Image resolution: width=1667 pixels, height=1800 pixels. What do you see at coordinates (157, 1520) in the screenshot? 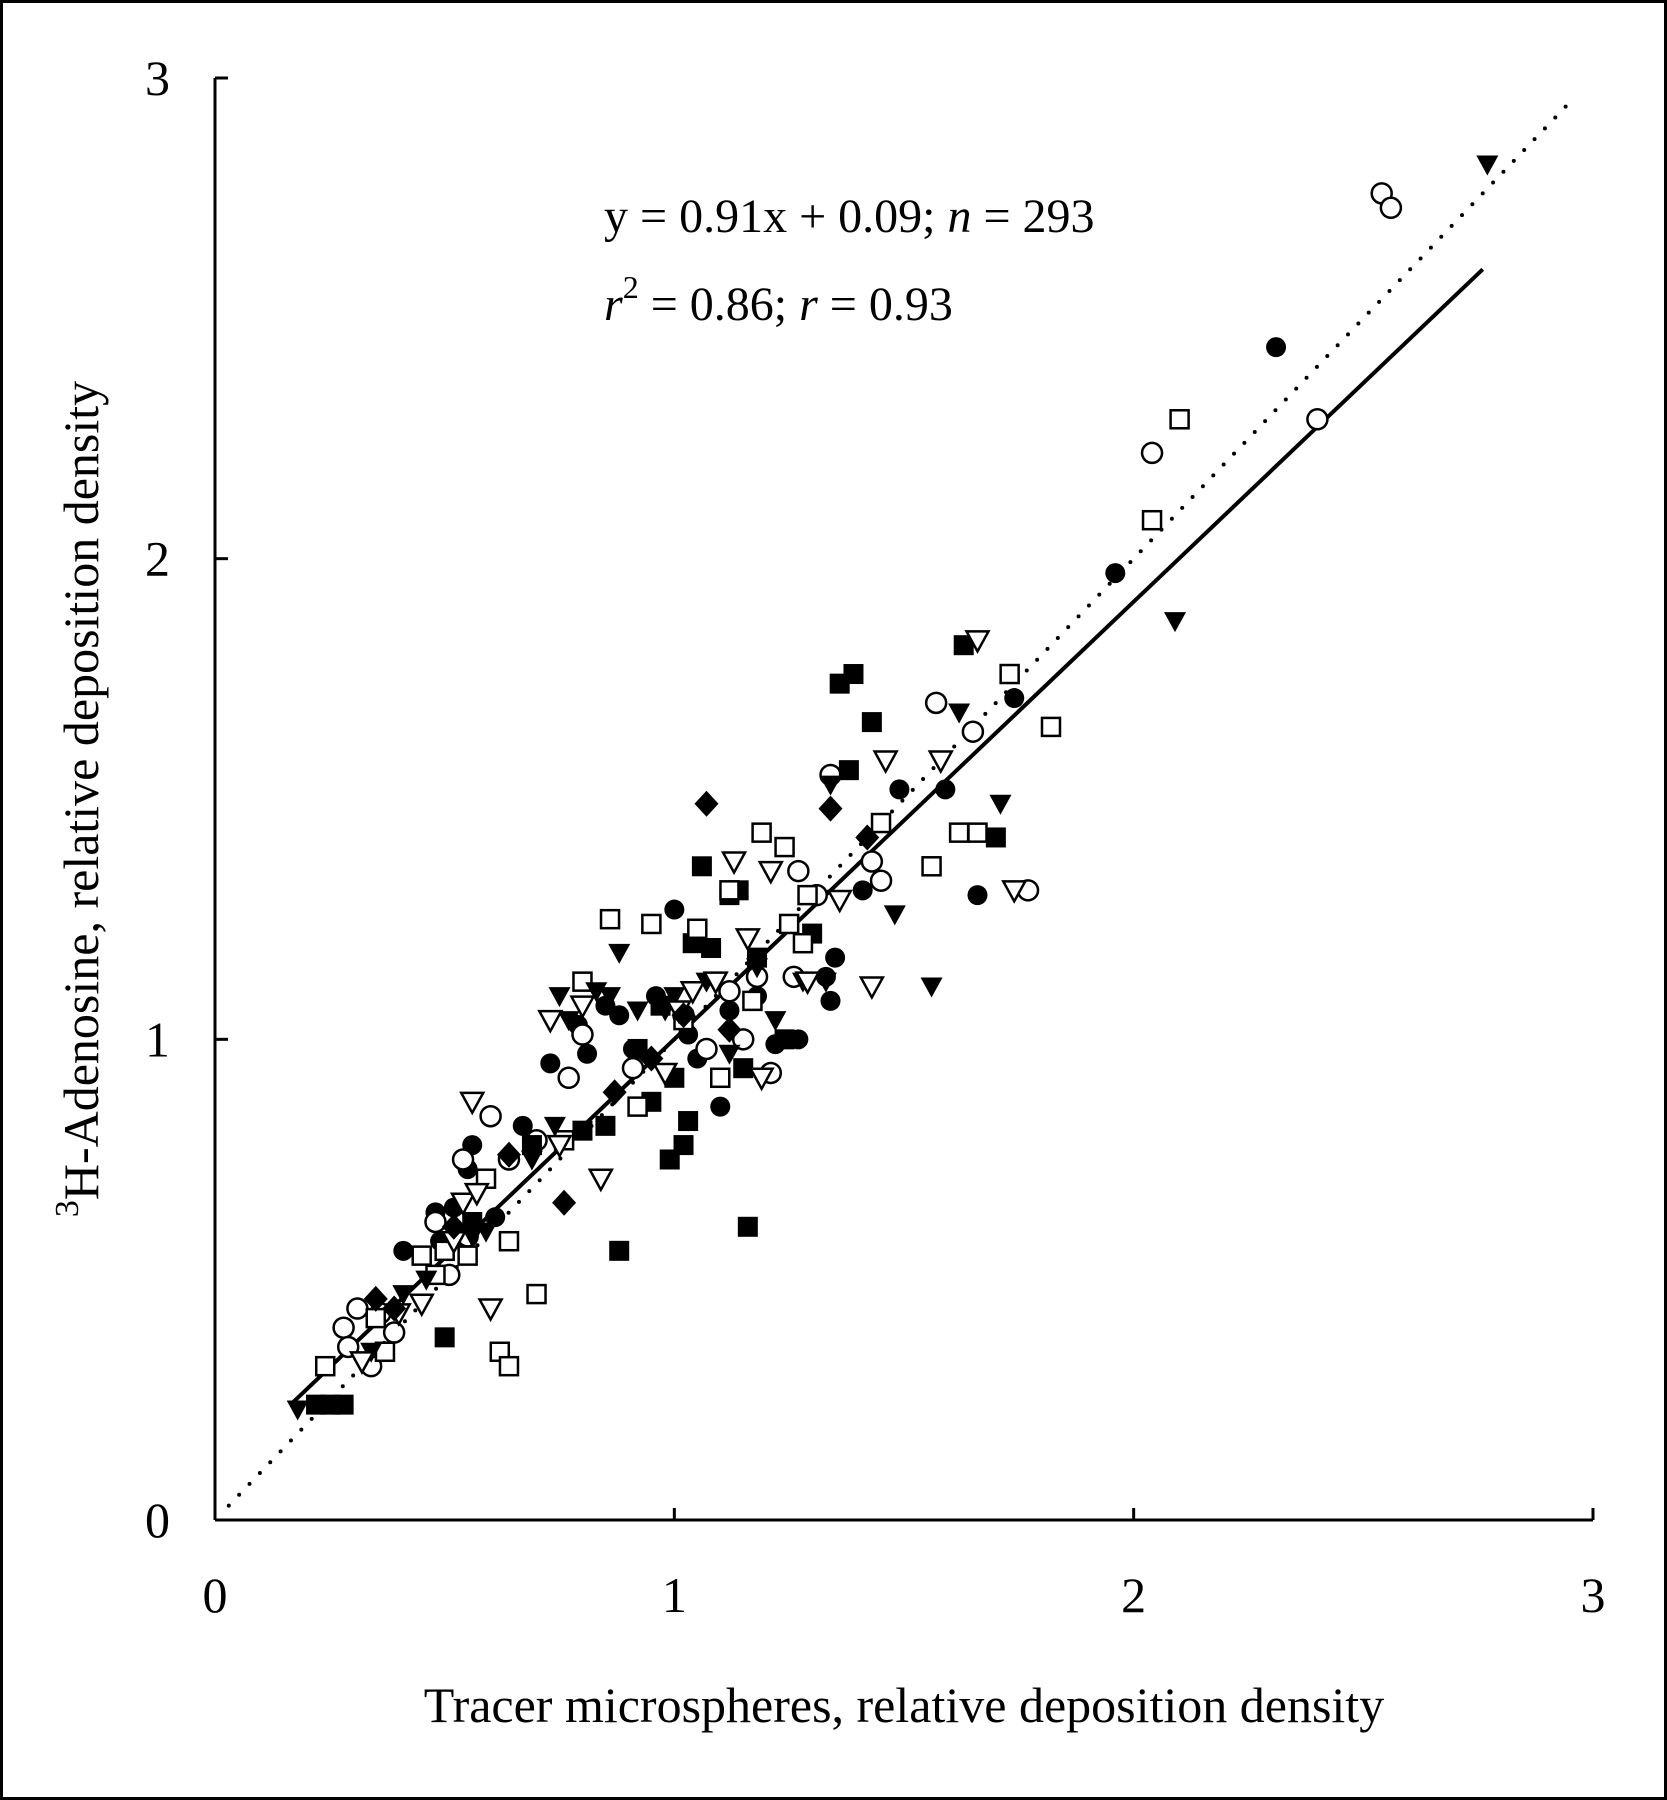
I see `y-tick-label: 0` at bounding box center [157, 1520].